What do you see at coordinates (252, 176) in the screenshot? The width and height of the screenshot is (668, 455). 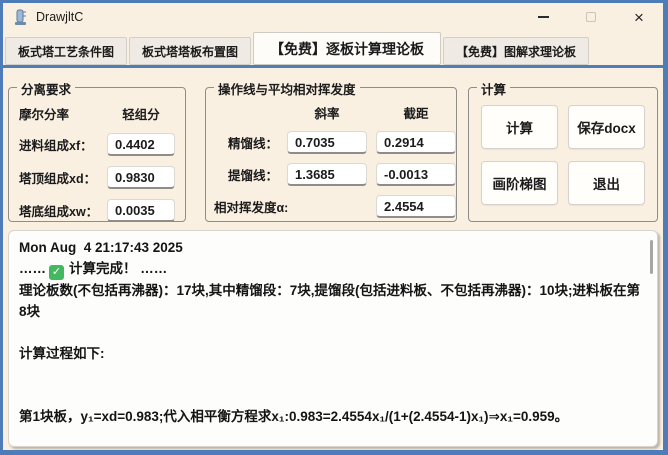 I see `stripping-line-label: 提馏线：` at bounding box center [252, 176].